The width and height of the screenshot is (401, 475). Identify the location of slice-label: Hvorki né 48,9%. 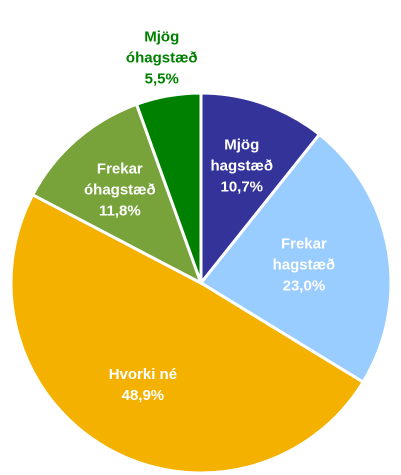
(143, 385).